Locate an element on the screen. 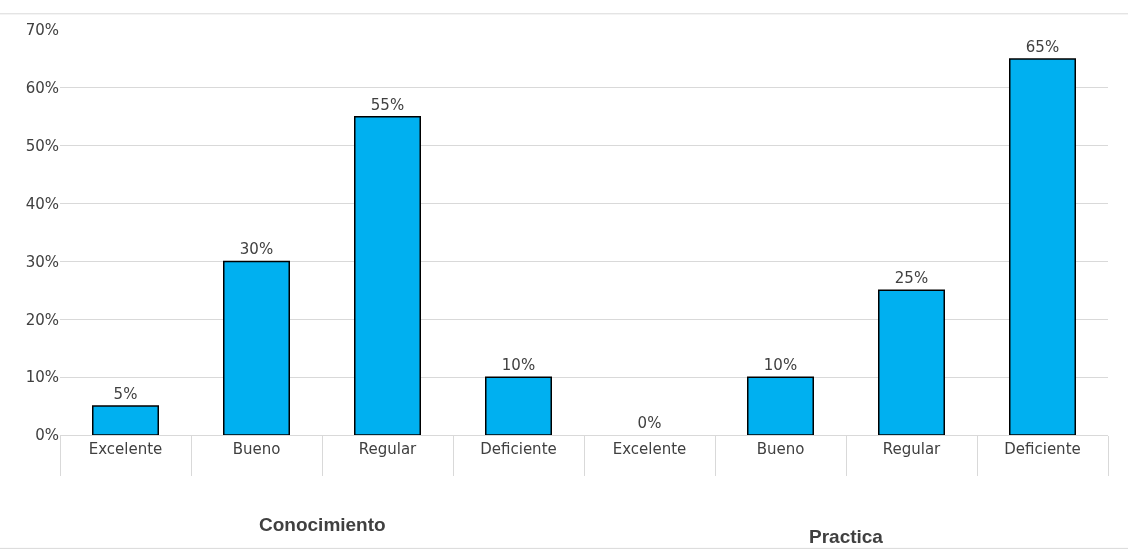 The height and width of the screenshot is (550, 1128). text: Conocimiento is located at coordinates (322, 524).